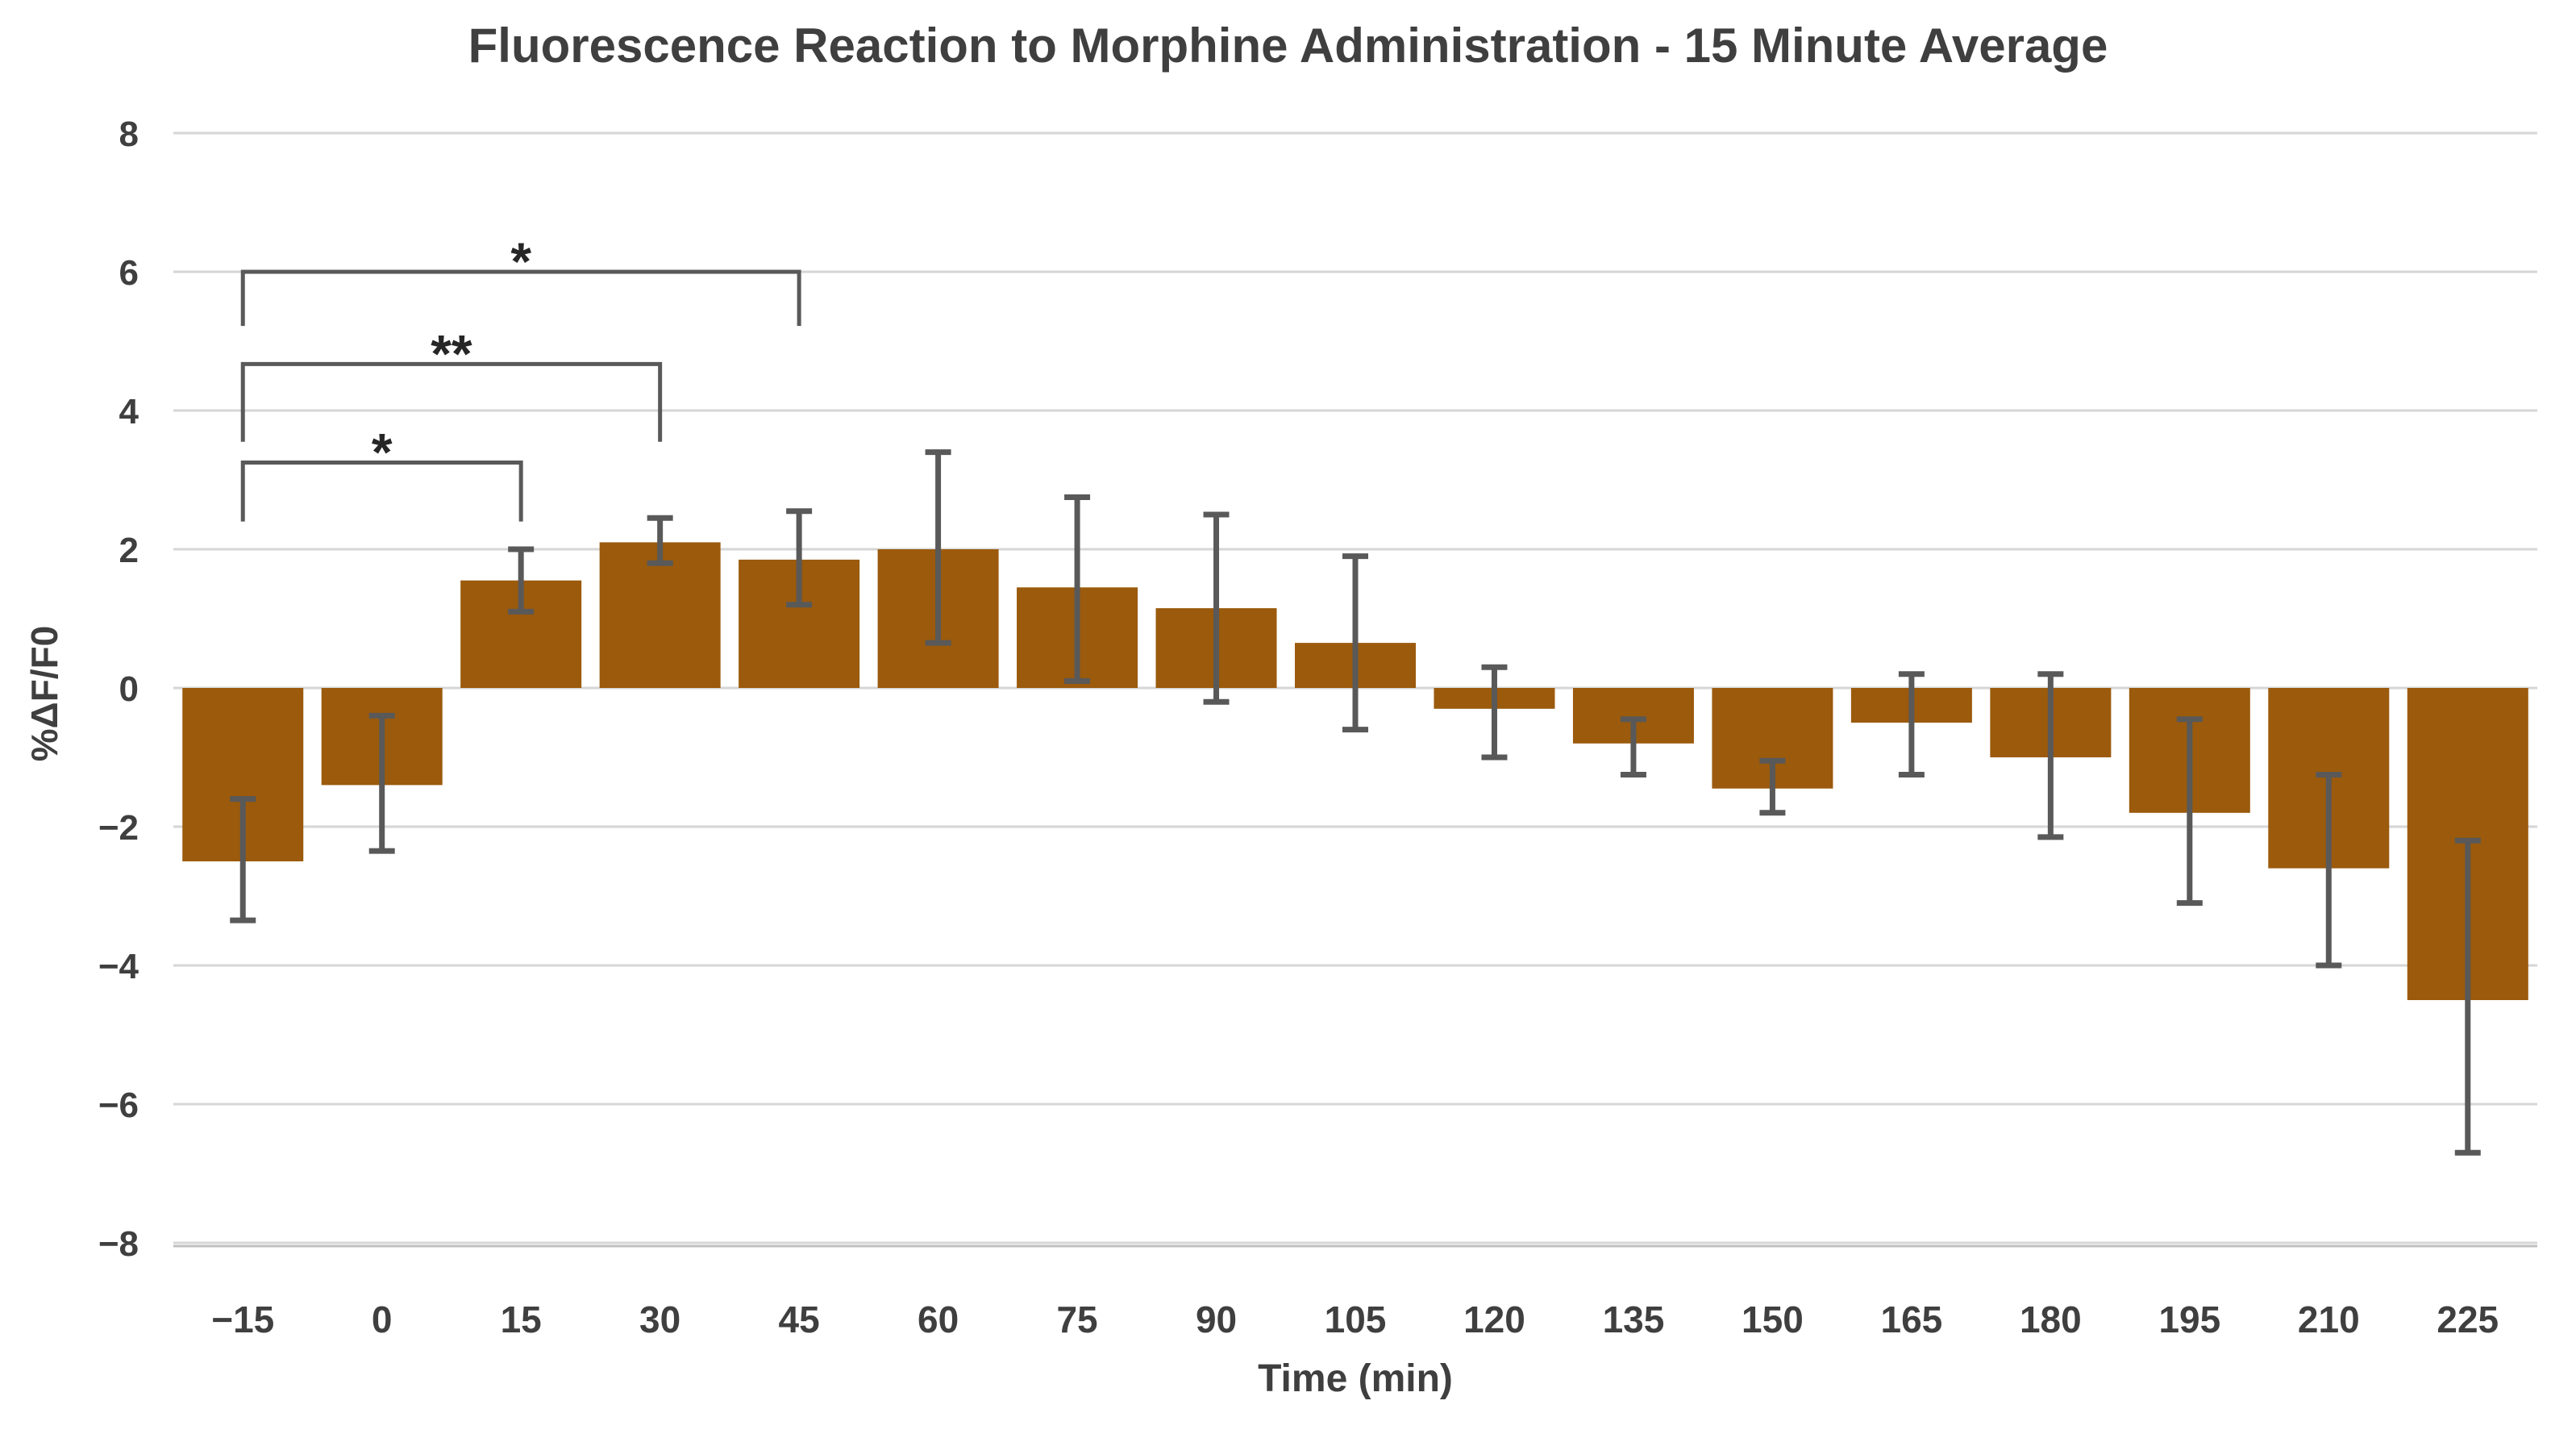 This screenshot has height=1434, width=2576. I want to click on y-tick-label: −8, so click(119, 1244).